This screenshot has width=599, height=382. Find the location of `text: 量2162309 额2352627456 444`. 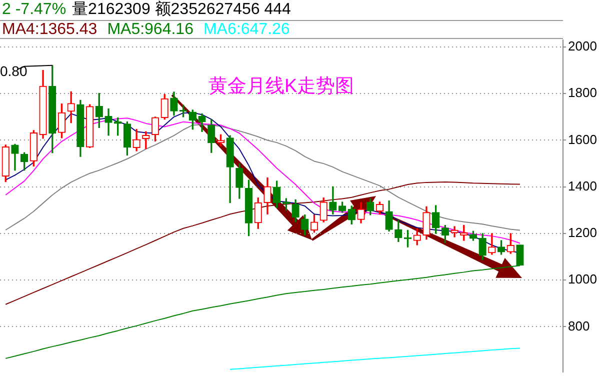

text: 量2162309 额2352627456 444 is located at coordinates (181, 9).